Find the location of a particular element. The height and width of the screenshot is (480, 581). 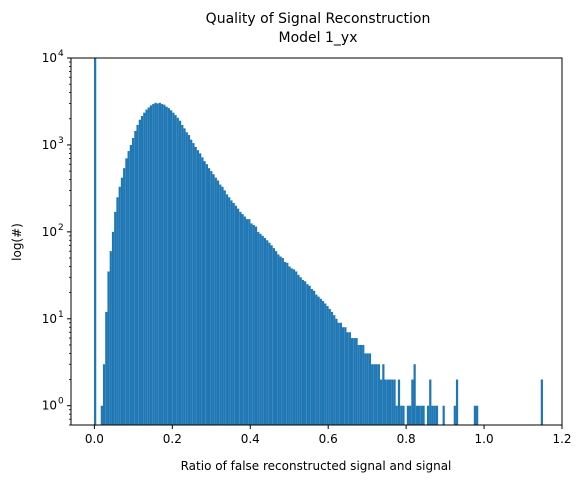

x-tick-label: 1.0 is located at coordinates (484, 439).